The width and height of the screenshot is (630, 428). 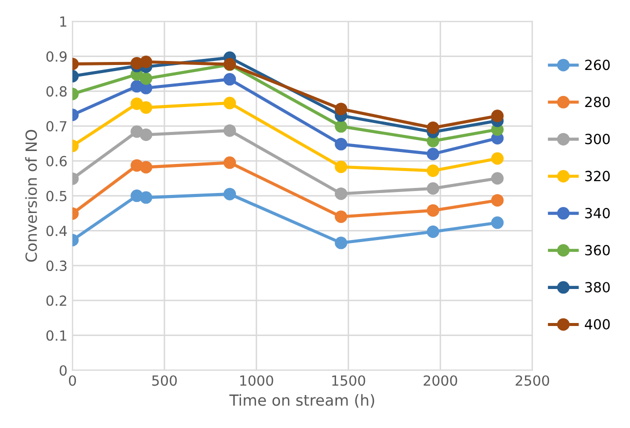 I want to click on y-tick-label: 0.8, so click(x=56, y=91).